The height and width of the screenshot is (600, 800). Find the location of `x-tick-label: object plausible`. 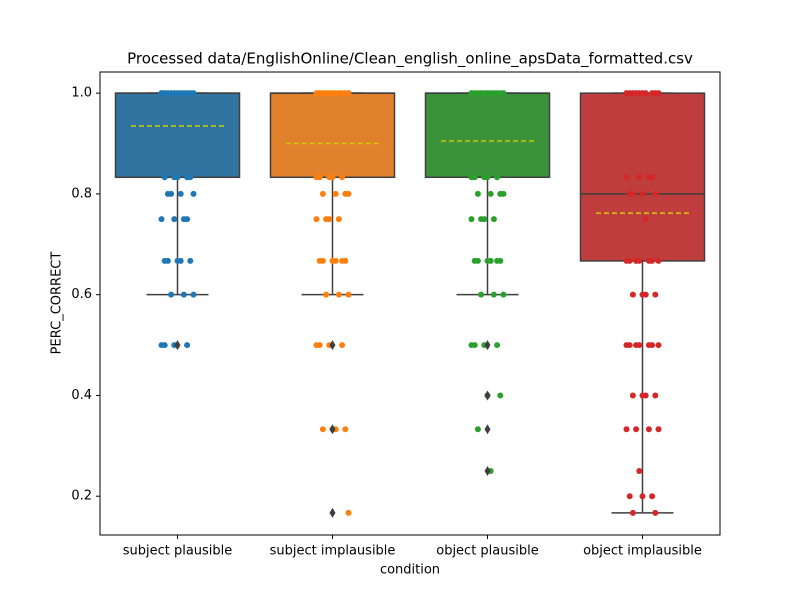

x-tick-label: object plausible is located at coordinates (487, 551).